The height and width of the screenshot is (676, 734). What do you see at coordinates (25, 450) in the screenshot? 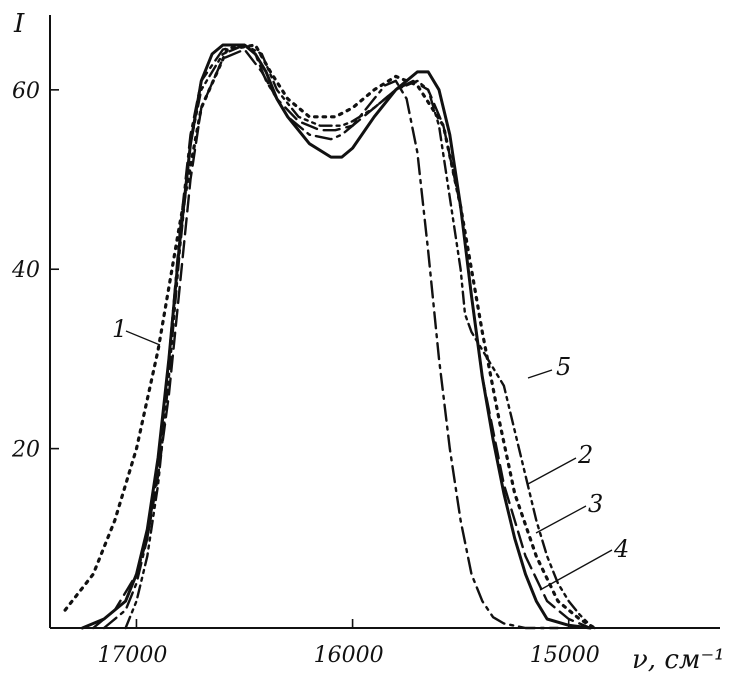
I see `y-tick-label: 20` at bounding box center [25, 450].